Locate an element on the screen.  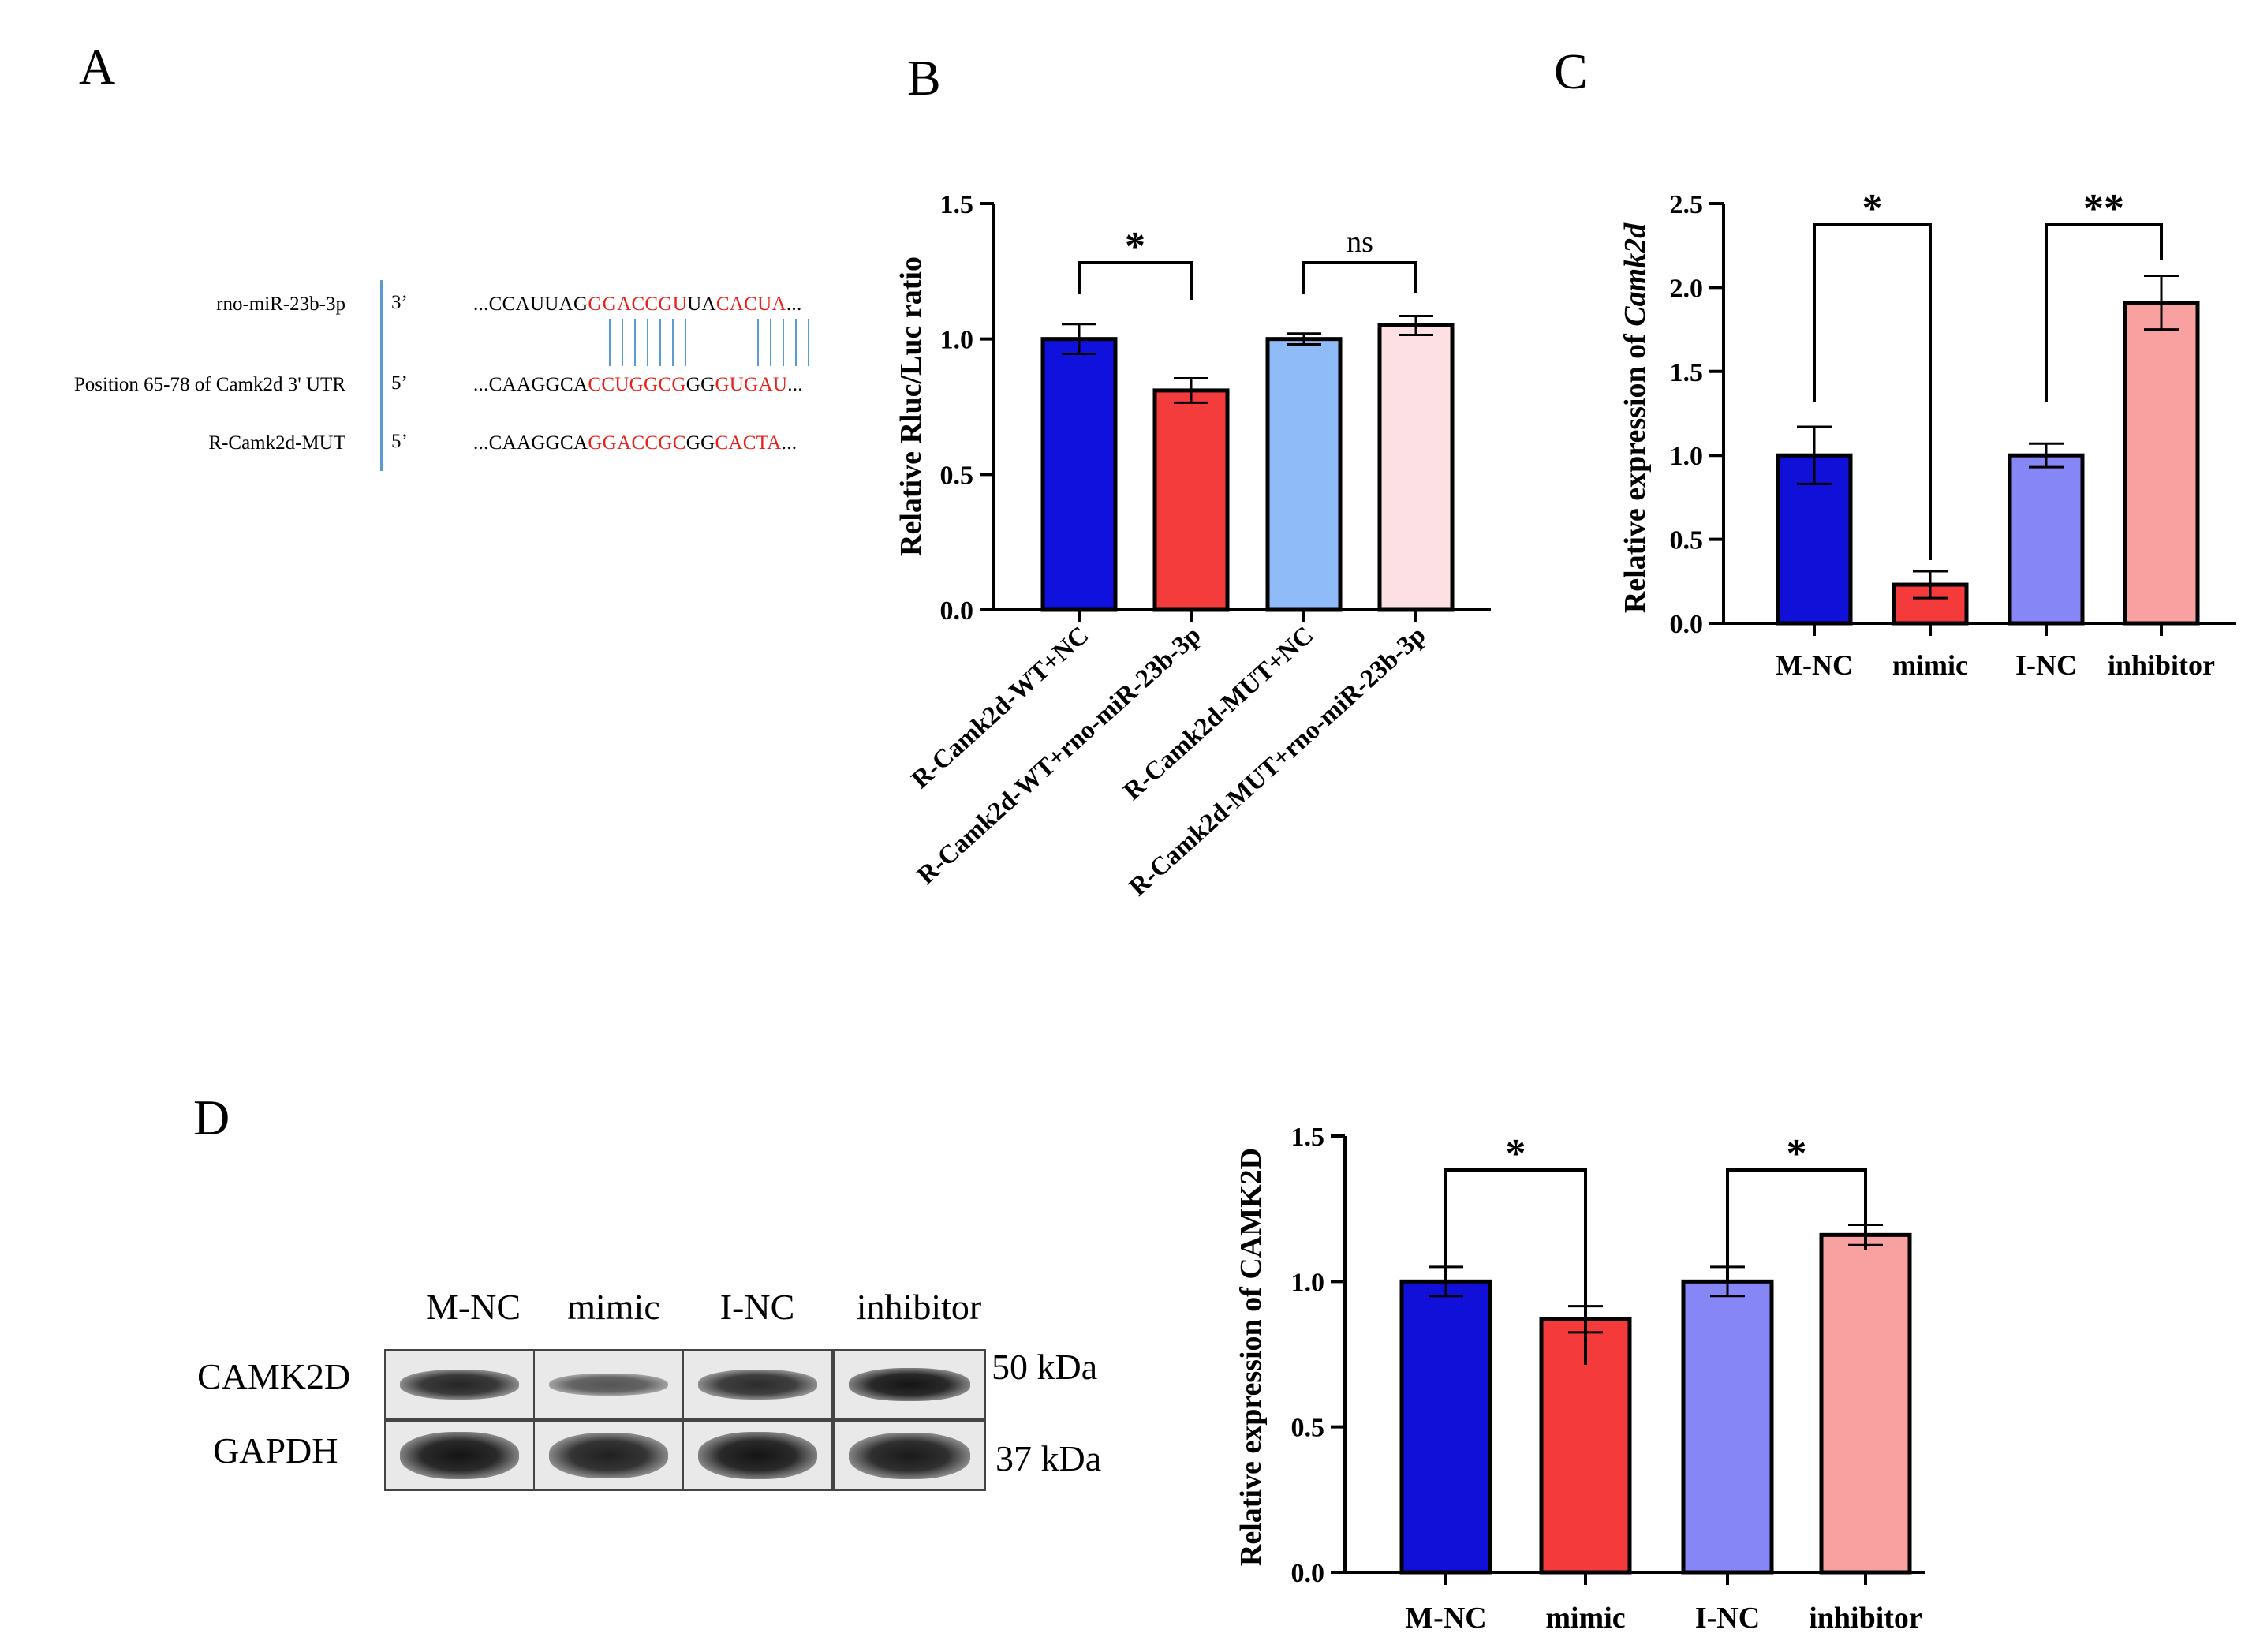
seq-segment: GGACCGC is located at coordinates (637, 443).